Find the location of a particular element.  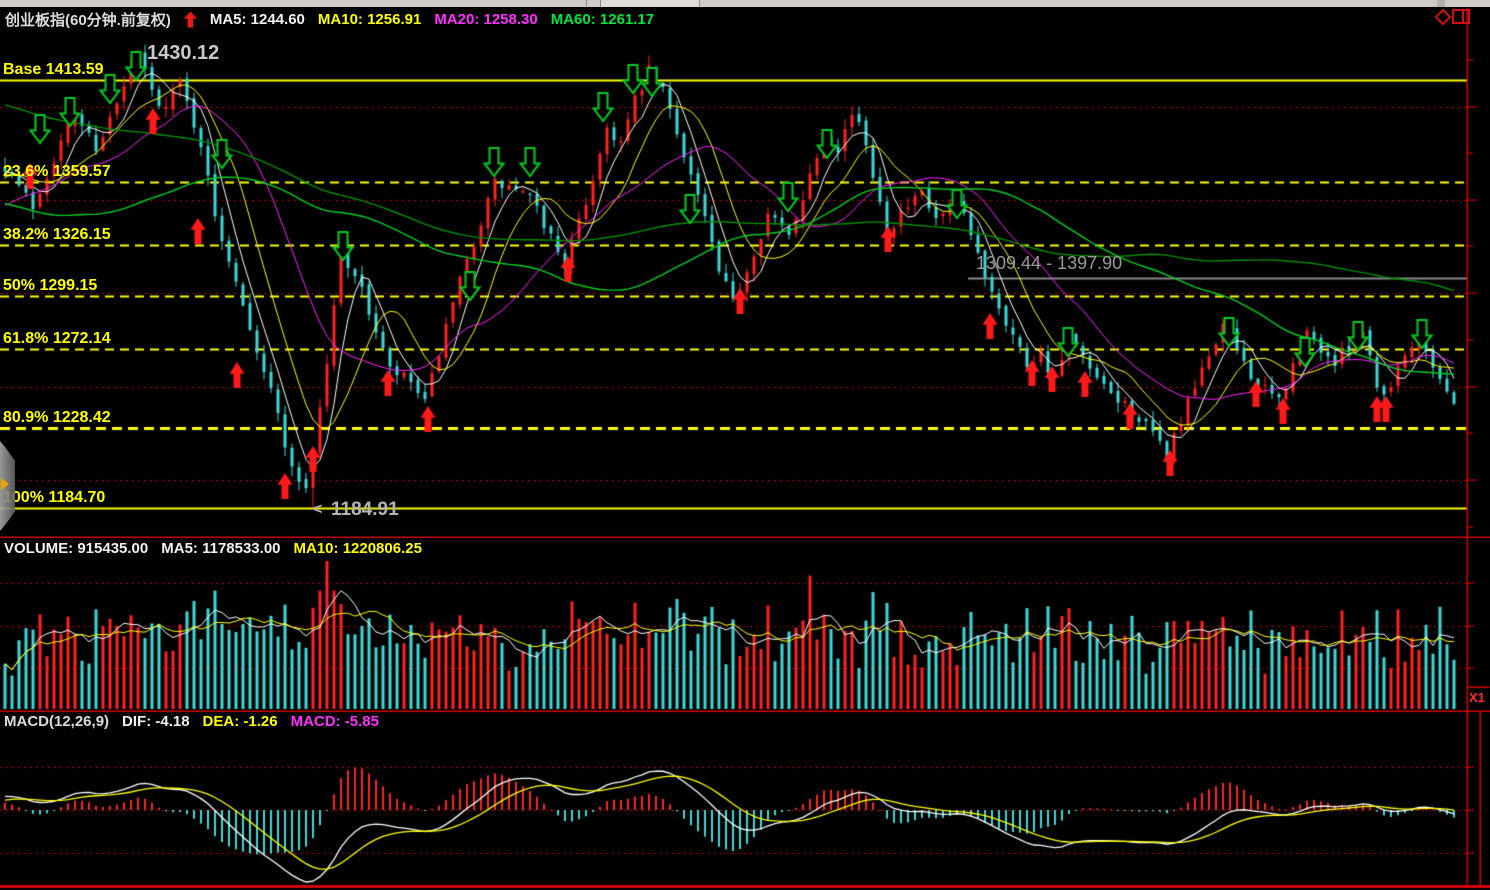

multi-window-icon is located at coordinates (1461, 16).